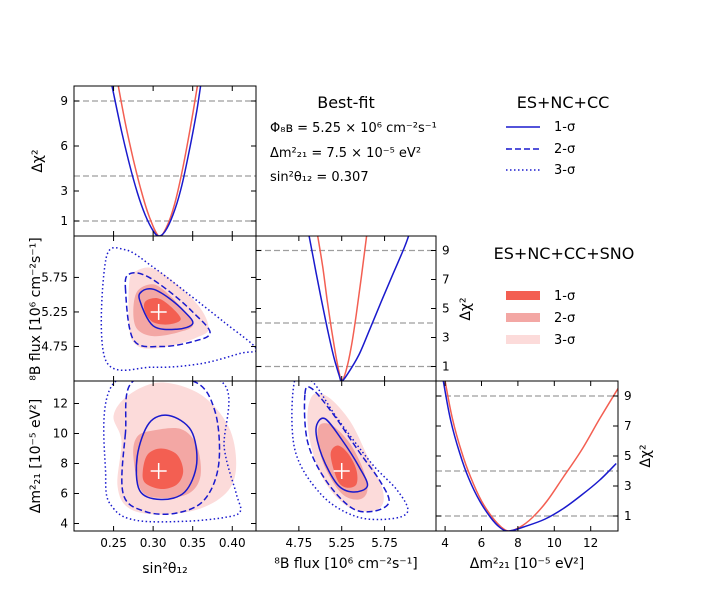 This screenshot has width=728, height=593. Describe the element at coordinates (445, 543) in the screenshot. I see `p6-xtick-label-4: 4` at that location.